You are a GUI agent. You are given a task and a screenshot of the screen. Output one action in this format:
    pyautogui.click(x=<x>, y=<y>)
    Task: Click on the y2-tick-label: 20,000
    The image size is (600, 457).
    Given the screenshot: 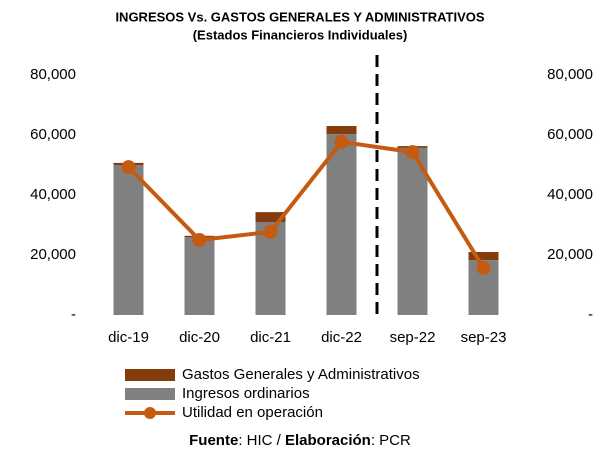 What is the action you would take?
    pyautogui.click(x=570, y=254)
    